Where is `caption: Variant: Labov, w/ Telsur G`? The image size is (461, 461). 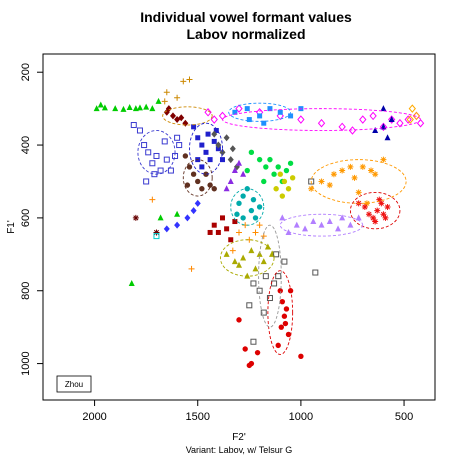
caption: Variant: Labov, w/ Telsur G is located at coordinates (239, 450).